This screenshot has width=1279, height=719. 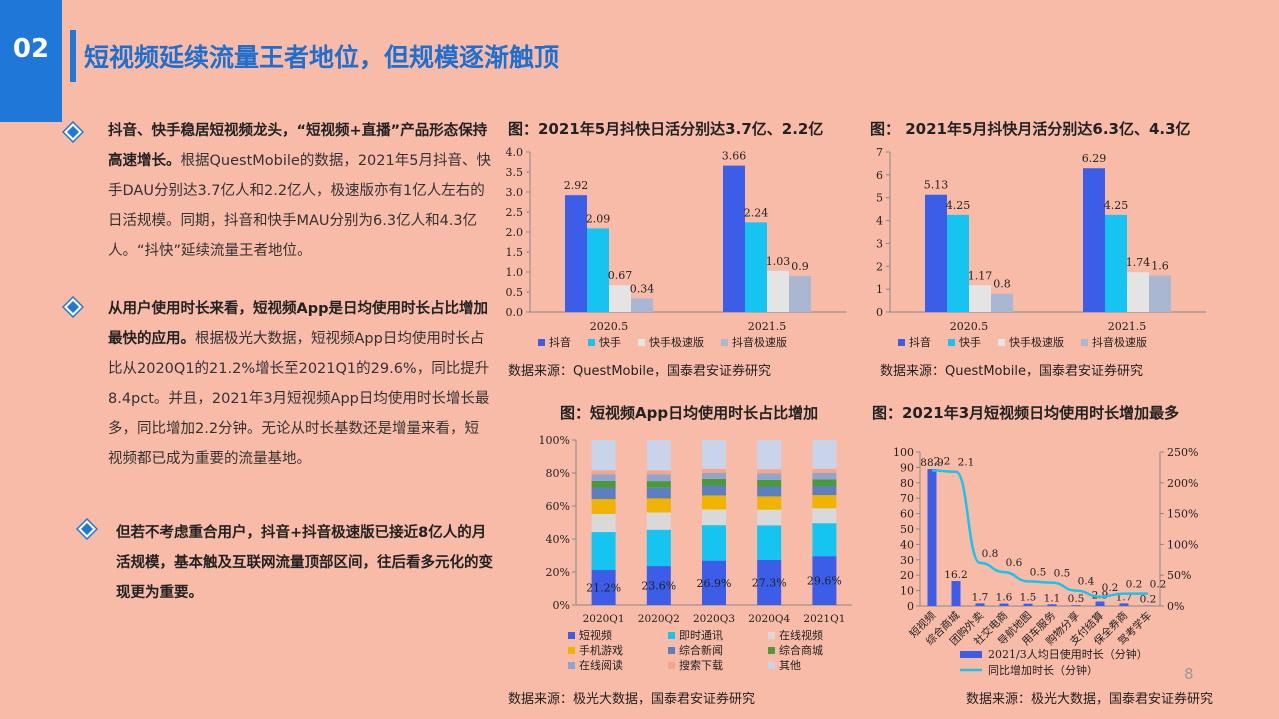 What do you see at coordinates (879, 198) in the screenshot?
I see `y-tick-label: 5` at bounding box center [879, 198].